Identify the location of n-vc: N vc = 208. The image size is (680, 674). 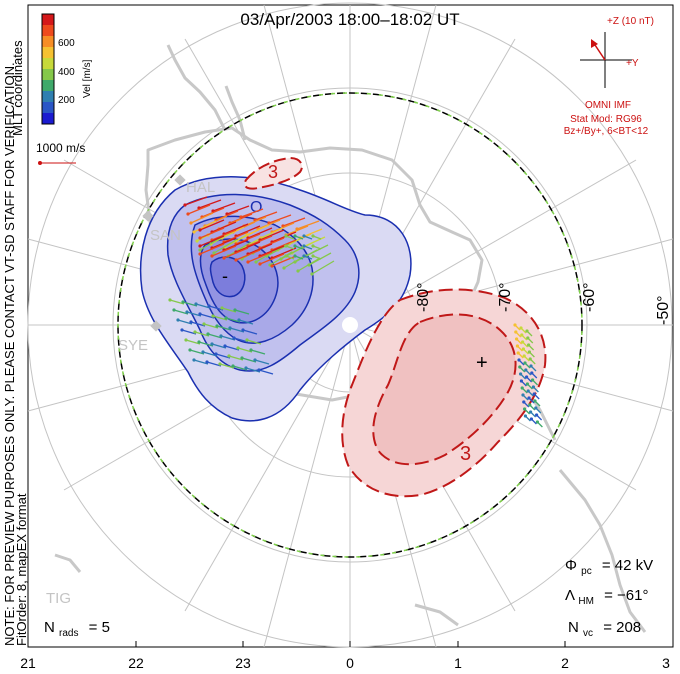
(604, 629).